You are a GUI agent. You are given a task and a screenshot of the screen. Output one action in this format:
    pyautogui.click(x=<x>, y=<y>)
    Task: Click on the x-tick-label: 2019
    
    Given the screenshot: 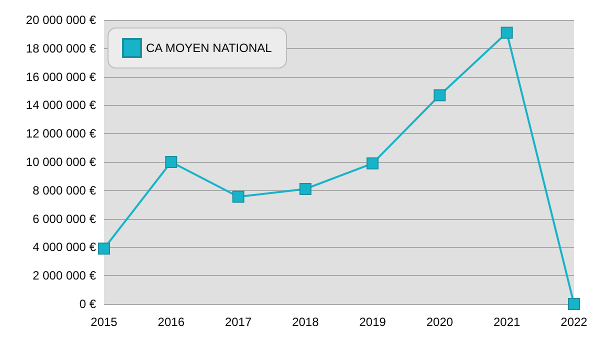 What is the action you would take?
    pyautogui.click(x=372, y=322)
    